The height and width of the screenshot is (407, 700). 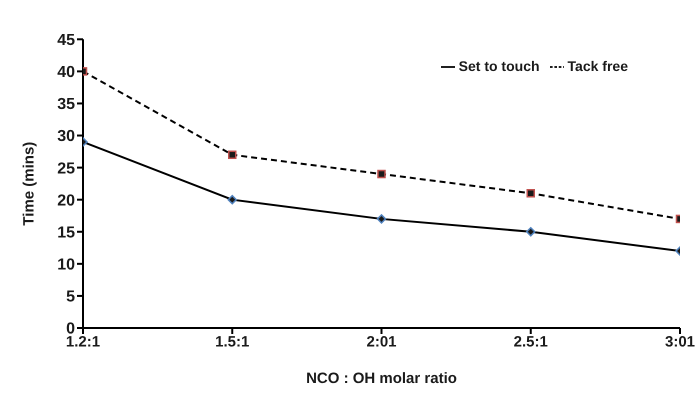 What do you see at coordinates (29, 184) in the screenshot?
I see `y-axis-title: Time (mins)` at bounding box center [29, 184].